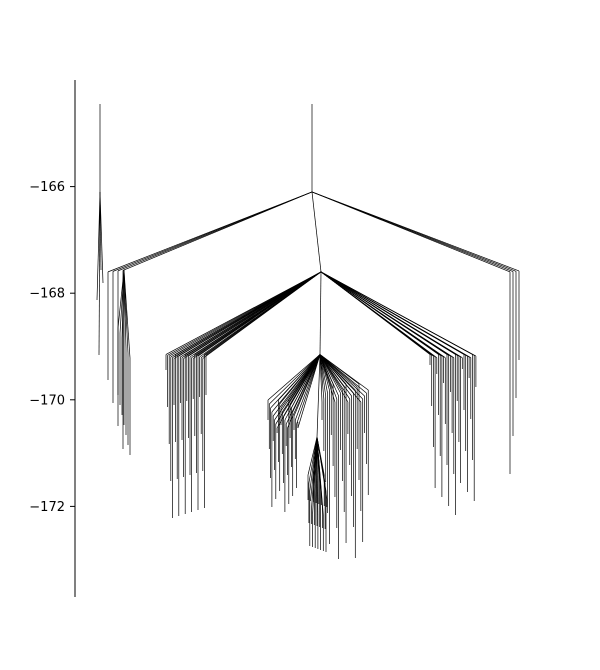 Image resolution: width=600 pixels, height=670 pixels. I want to click on y-tick-label: −172, so click(47, 507).